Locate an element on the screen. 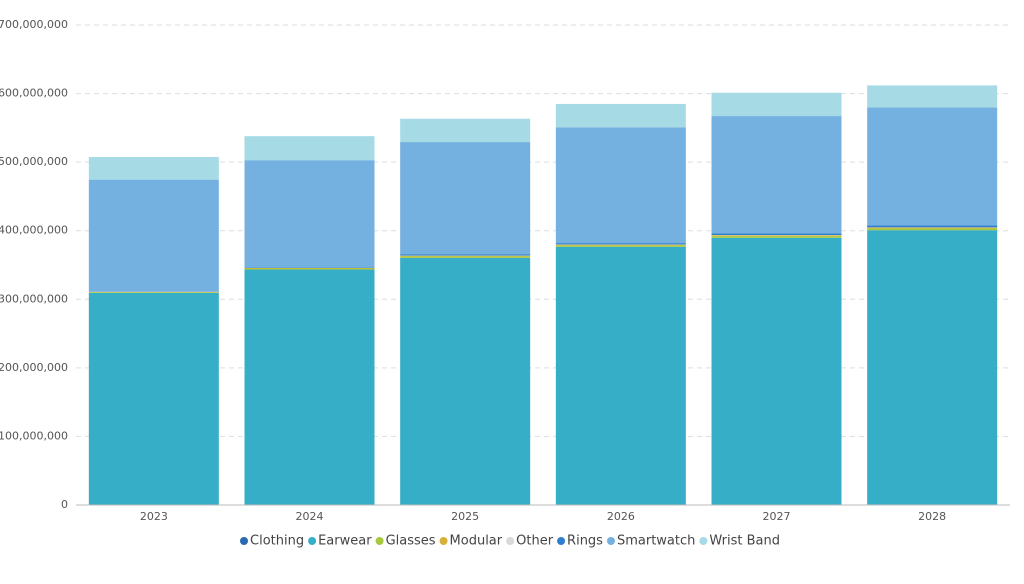 The image size is (1024, 584). legend-label: Rings is located at coordinates (585, 541).